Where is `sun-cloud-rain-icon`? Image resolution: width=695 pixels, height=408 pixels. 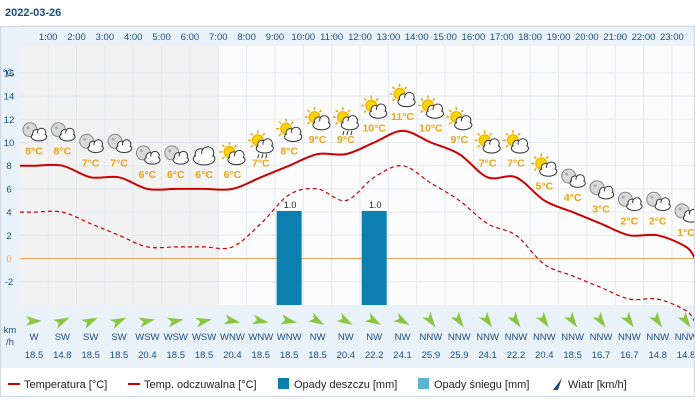 sun-cloud-rain-icon is located at coordinates (345, 121).